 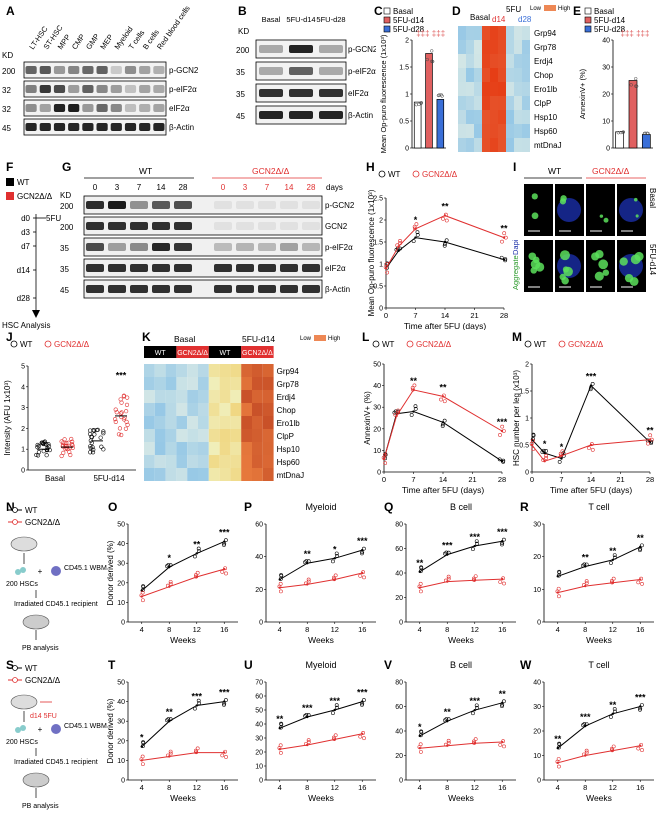 What do you see at coordinates (362, 629) in the screenshot?
I see `x-tick-label: 16` at bounding box center [362, 629].